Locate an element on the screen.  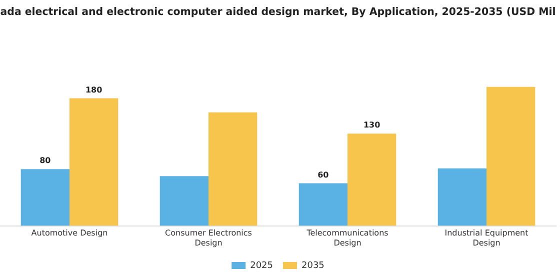
chart-title: ada electrical and electronic computer aided design market, By Application, 2025-2035 (USD Mil is located at coordinates (278, 12).